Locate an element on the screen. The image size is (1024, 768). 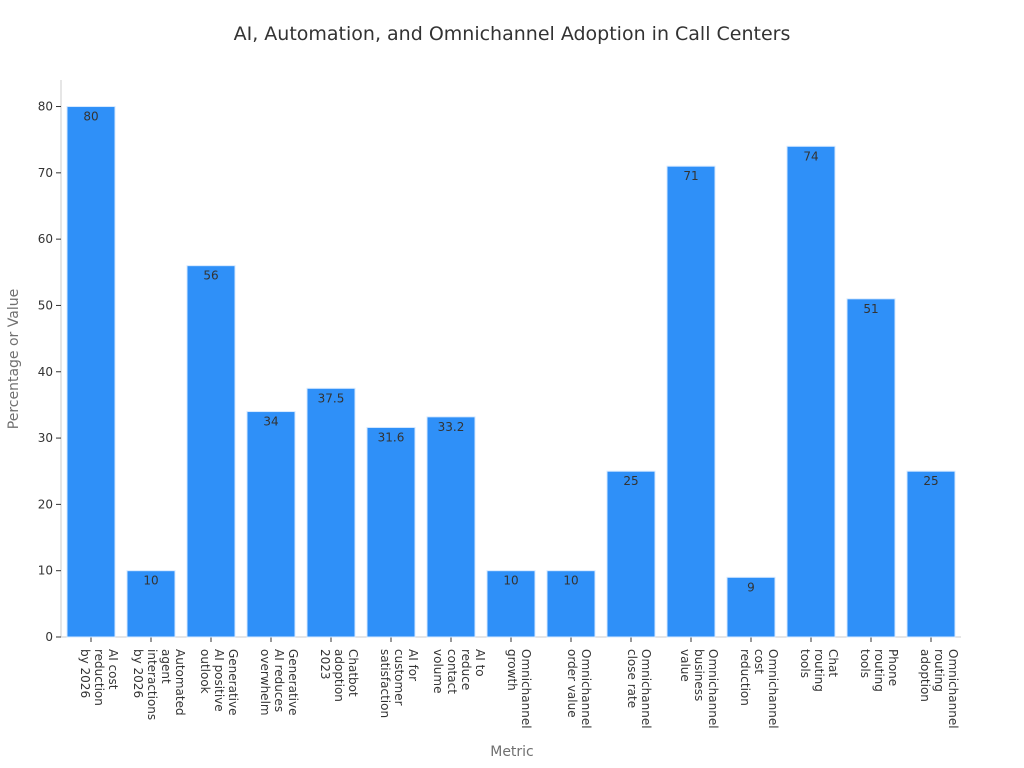
y-tick-label: 70 is located at coordinates (45, 173).